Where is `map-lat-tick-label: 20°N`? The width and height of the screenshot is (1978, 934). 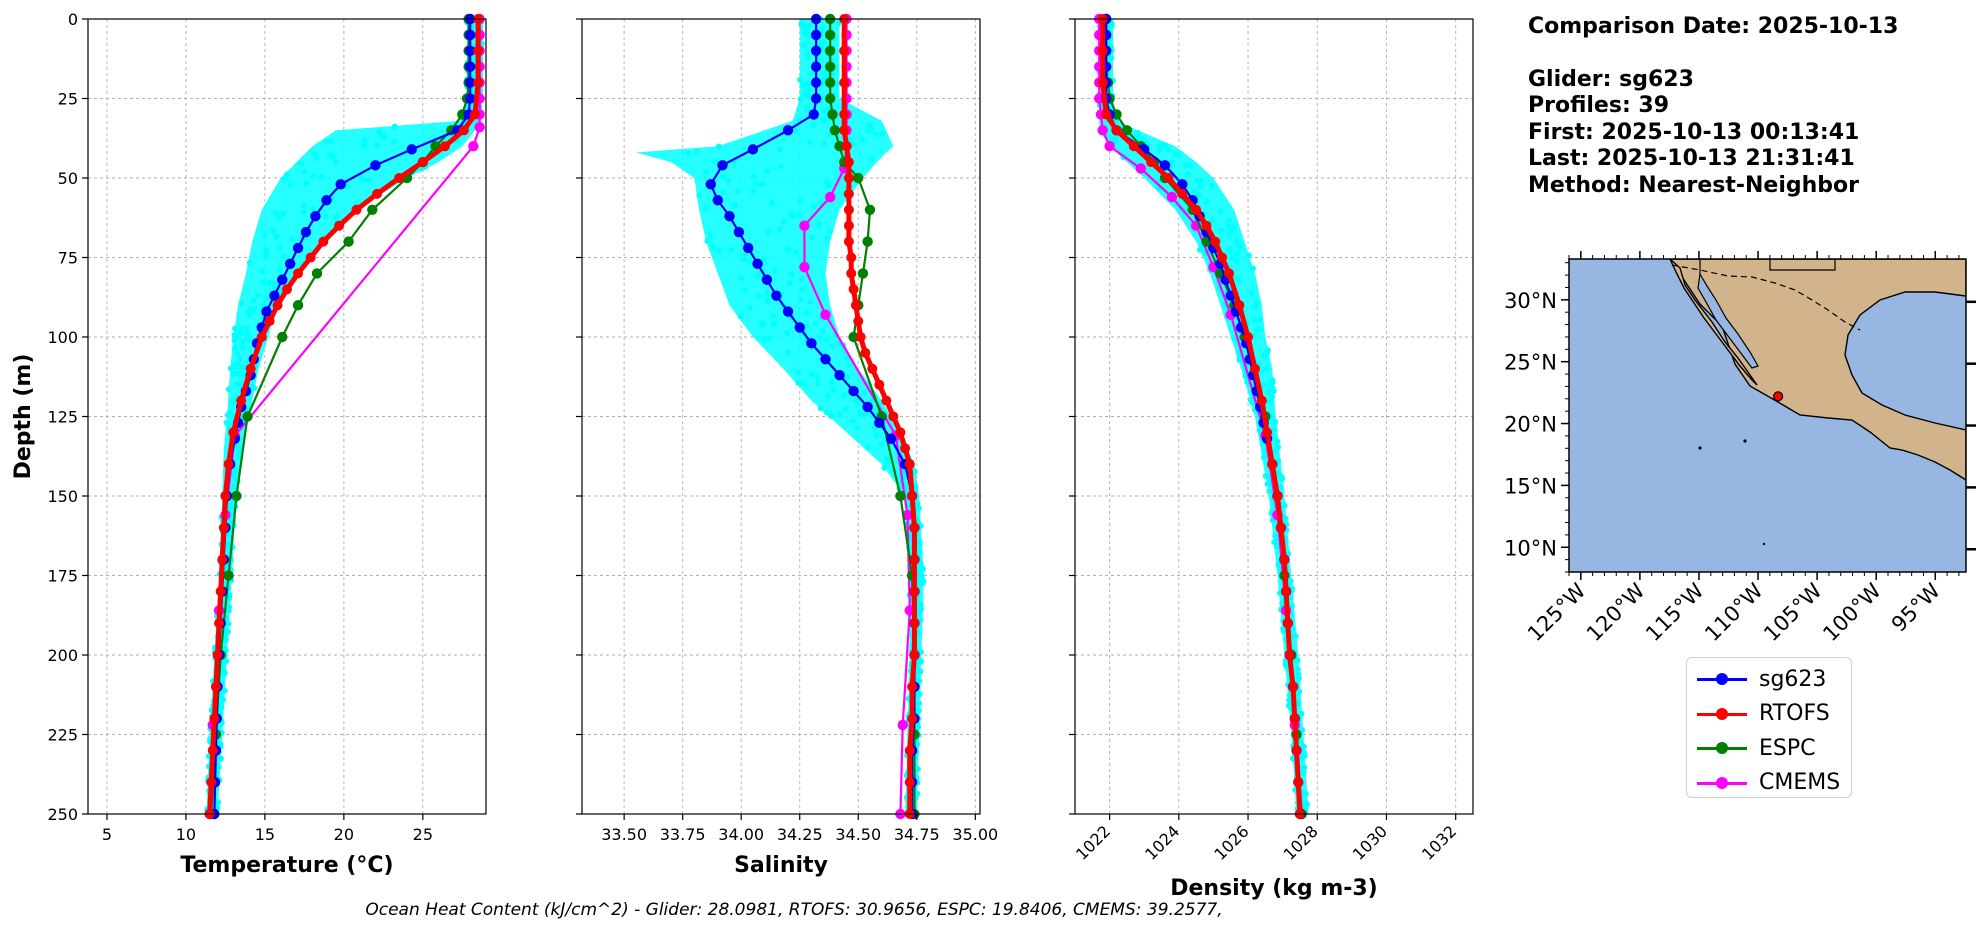
map-lat-tick-label: 20°N is located at coordinates (1530, 425).